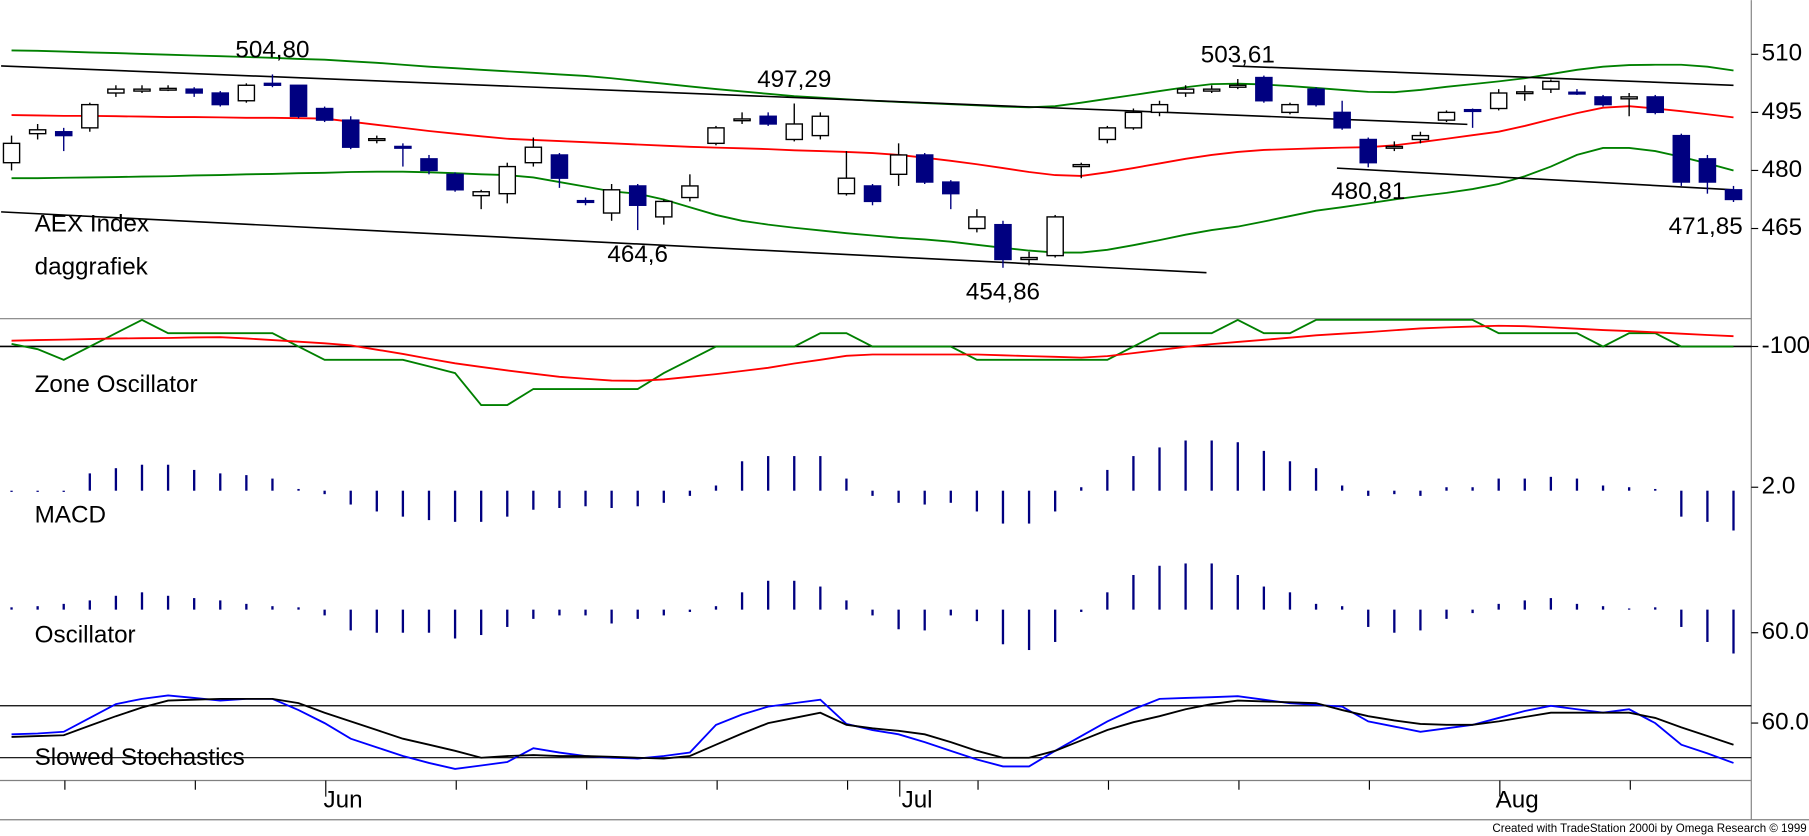  I want to click on x-tick-label: Jul, so click(917, 800).